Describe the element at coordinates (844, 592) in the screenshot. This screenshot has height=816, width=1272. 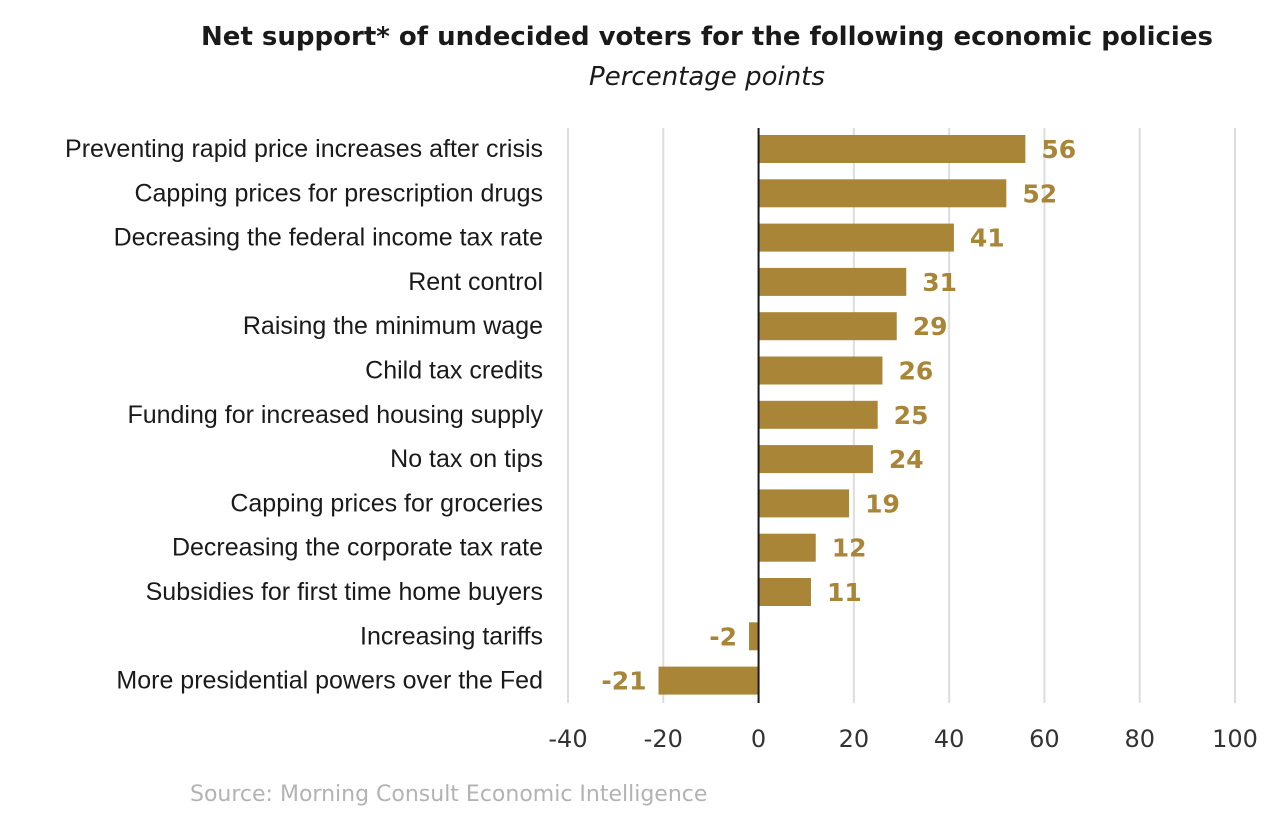
I see `value-label: 11` at that location.